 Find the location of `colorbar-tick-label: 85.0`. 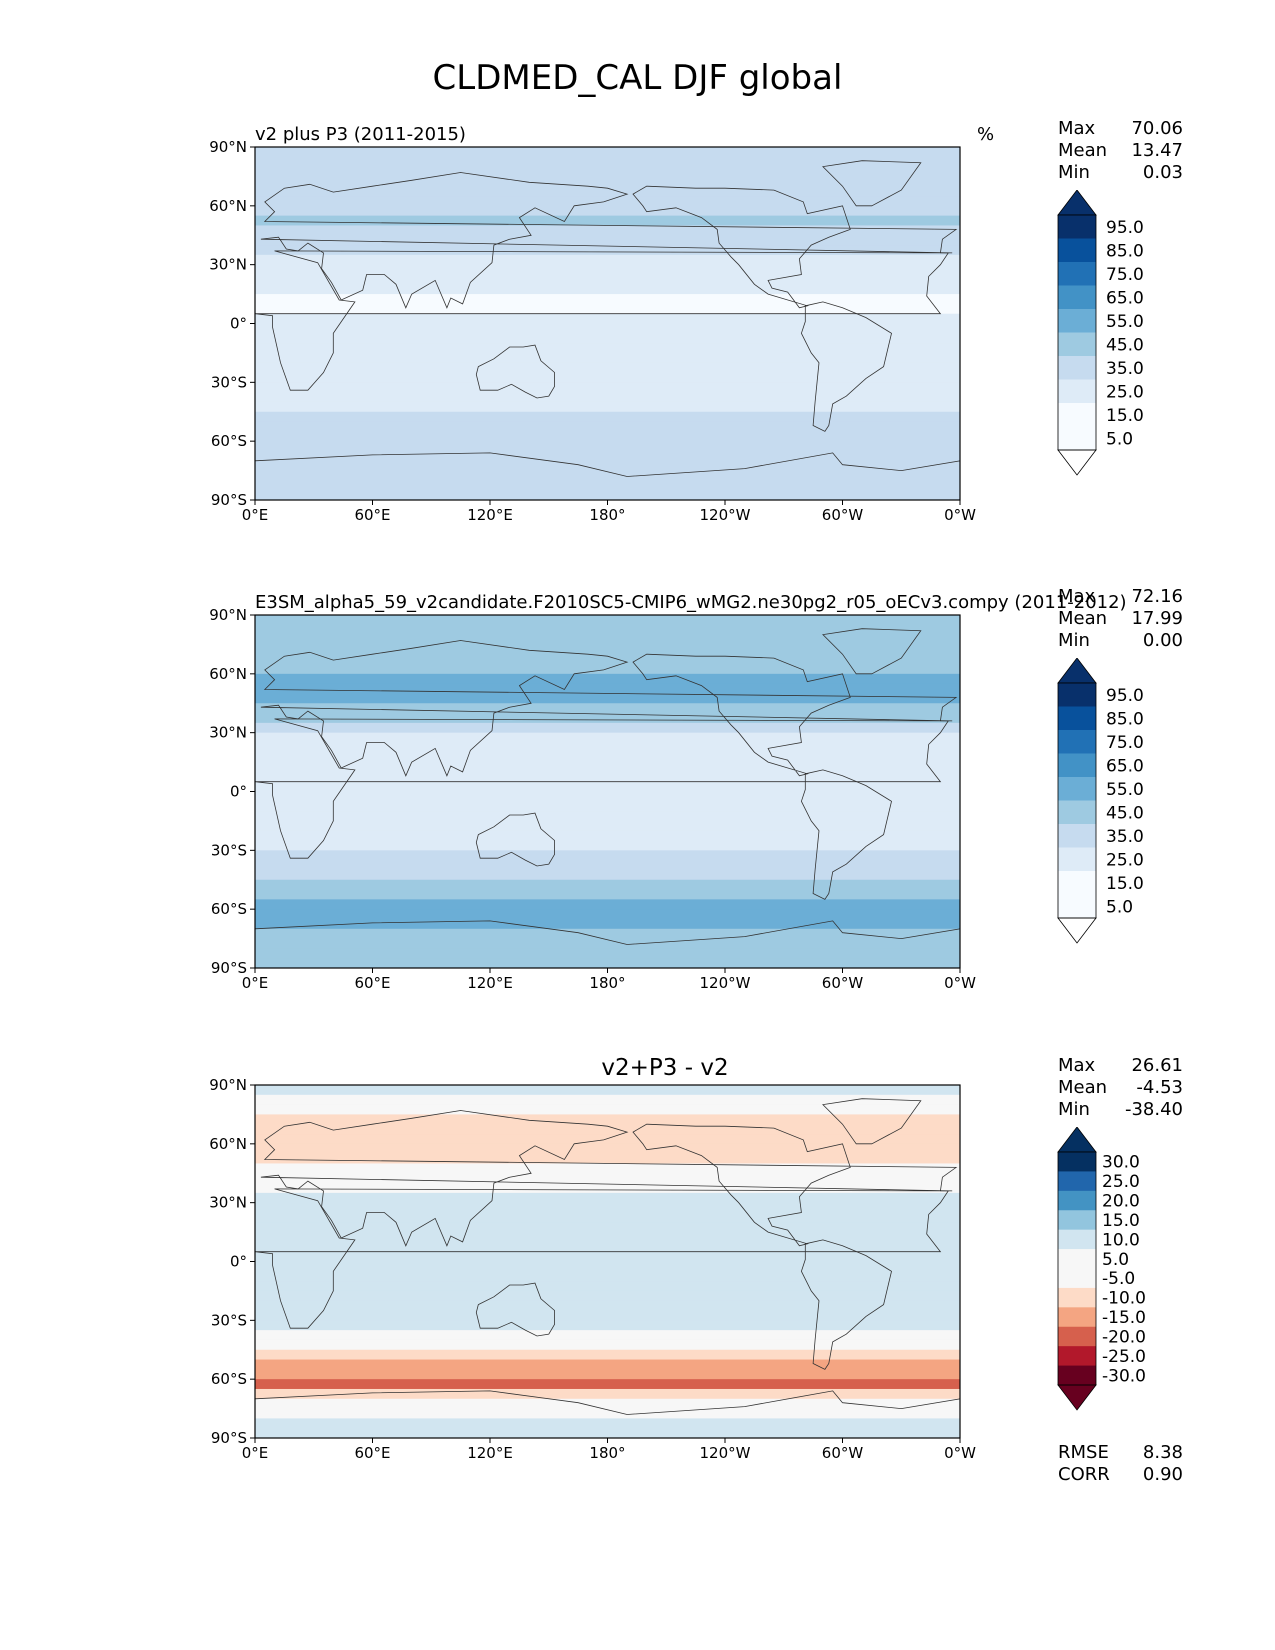

colorbar-tick-label: 85.0 is located at coordinates (1125, 251).